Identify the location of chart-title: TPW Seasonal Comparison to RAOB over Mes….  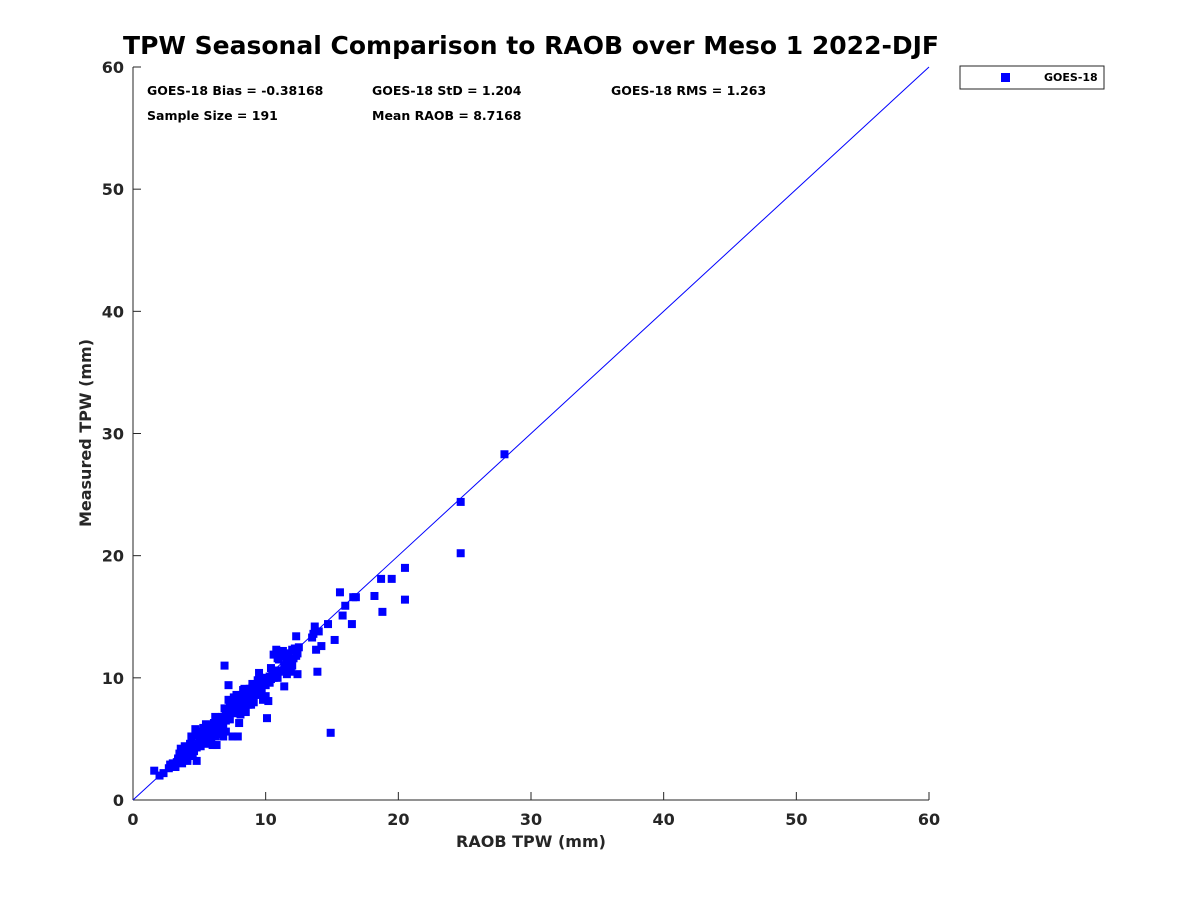
(531, 45).